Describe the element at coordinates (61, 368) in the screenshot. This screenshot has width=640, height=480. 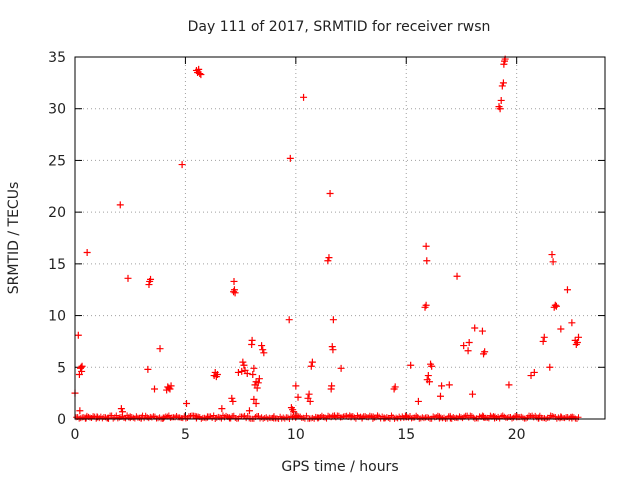
I see `y-tick-label: 5` at that location.